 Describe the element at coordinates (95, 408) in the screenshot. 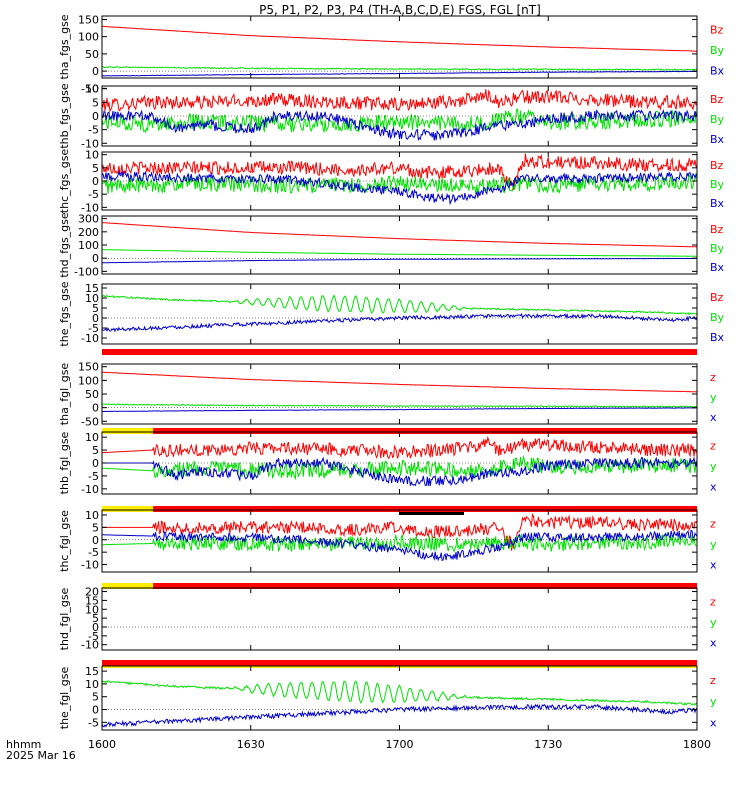

I see `ytick-label-5-3: 0` at that location.